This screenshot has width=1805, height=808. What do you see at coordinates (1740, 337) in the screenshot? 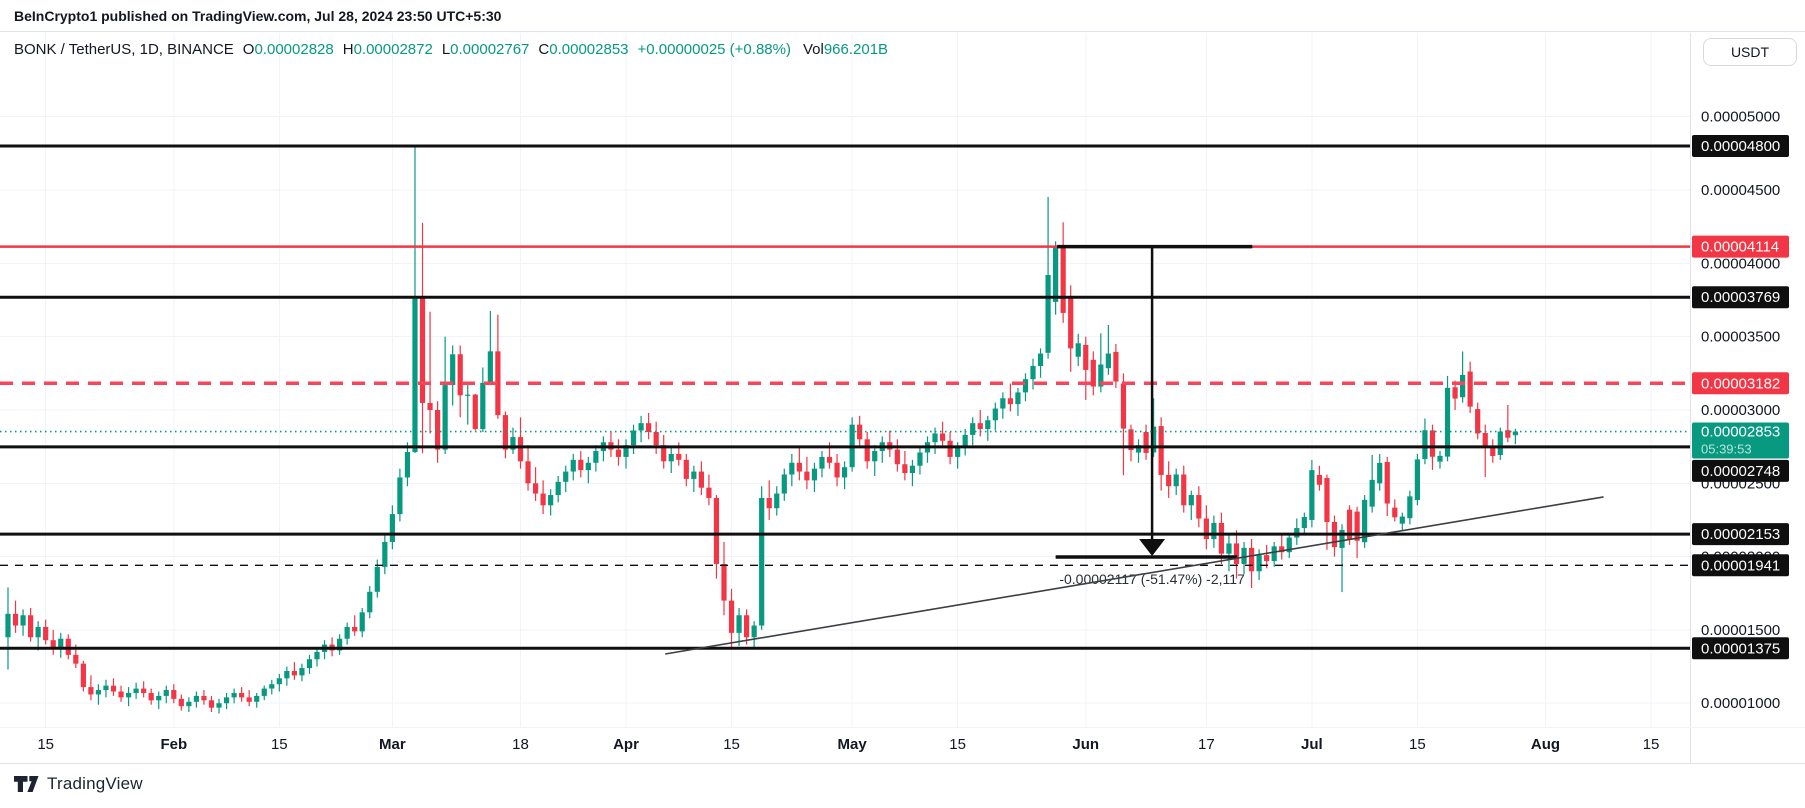
I see `price-tick-label: 0.00003500` at bounding box center [1740, 337].